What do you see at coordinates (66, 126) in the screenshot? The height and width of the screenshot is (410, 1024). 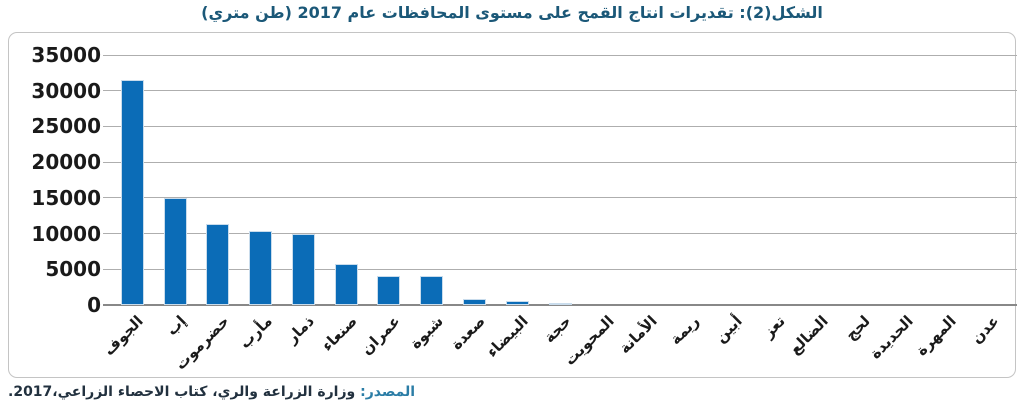 I see `y-tick-label: 25000` at bounding box center [66, 126].